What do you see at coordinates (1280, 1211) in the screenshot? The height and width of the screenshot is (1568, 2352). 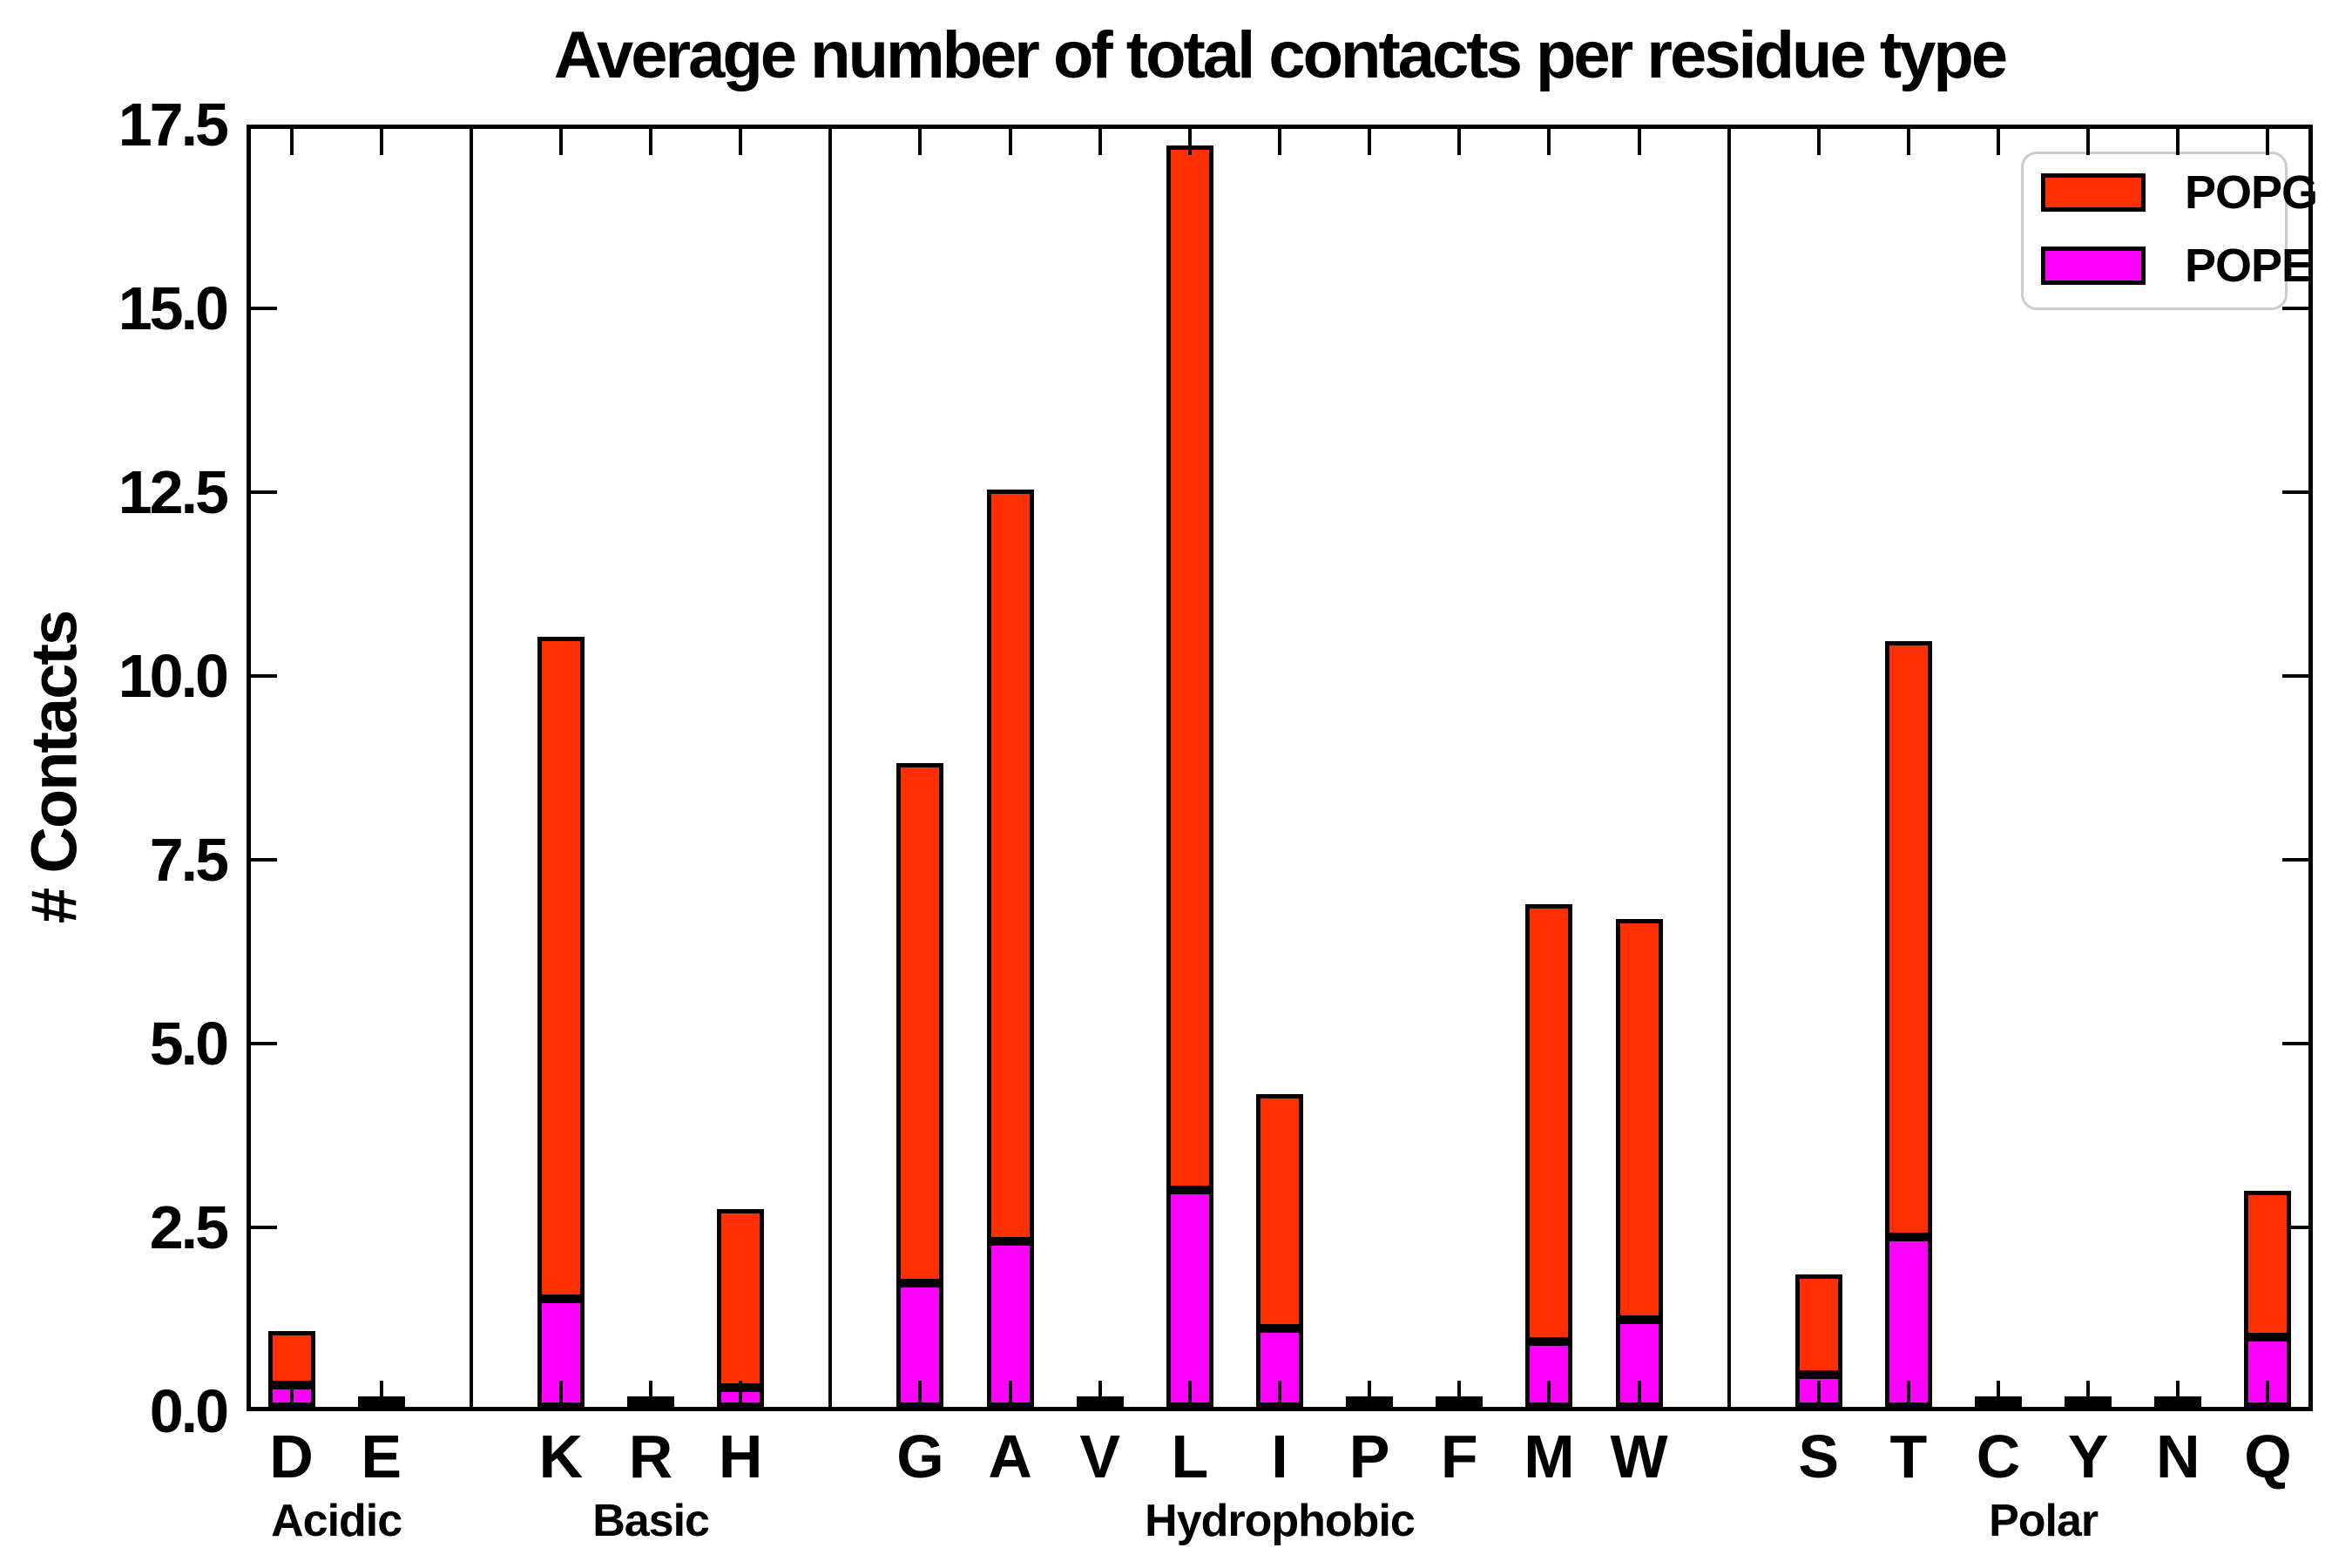 I see `bar-segment-popg-I` at bounding box center [1280, 1211].